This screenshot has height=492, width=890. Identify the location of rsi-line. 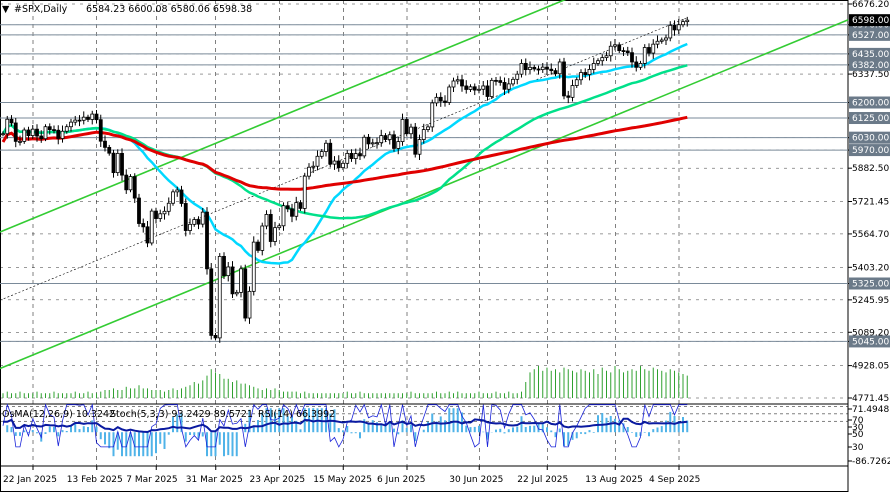
(345, 425).